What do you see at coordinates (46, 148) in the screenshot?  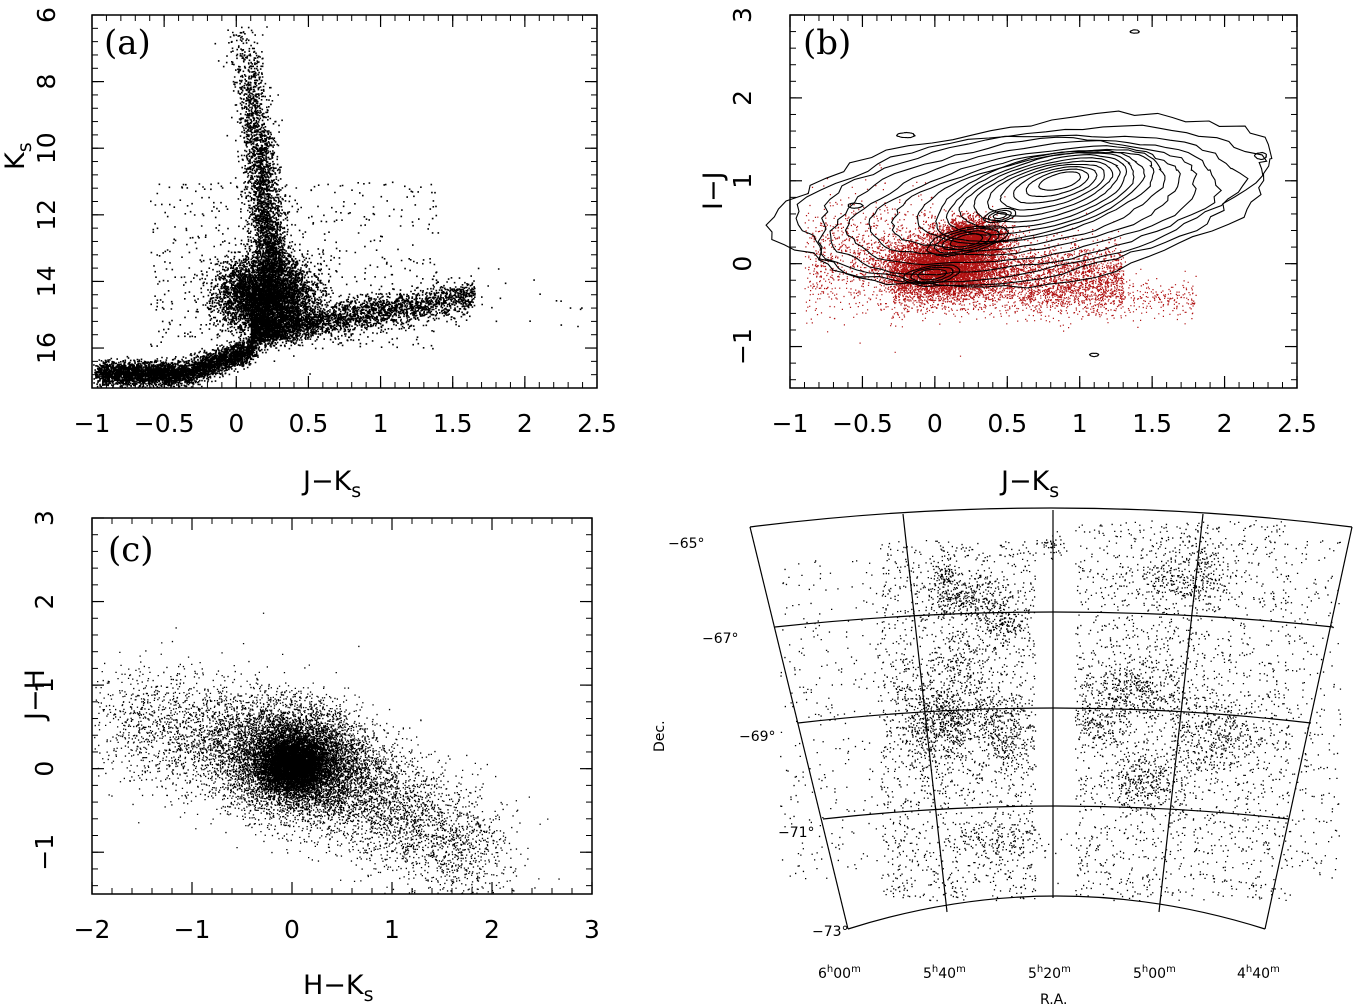 I see `y-tick-label: 10` at bounding box center [46, 148].